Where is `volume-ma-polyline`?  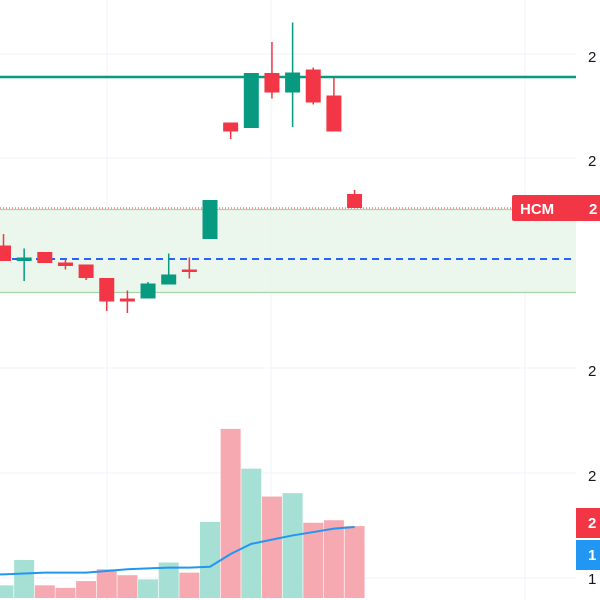
volume-ma-polyline is located at coordinates (177, 550).